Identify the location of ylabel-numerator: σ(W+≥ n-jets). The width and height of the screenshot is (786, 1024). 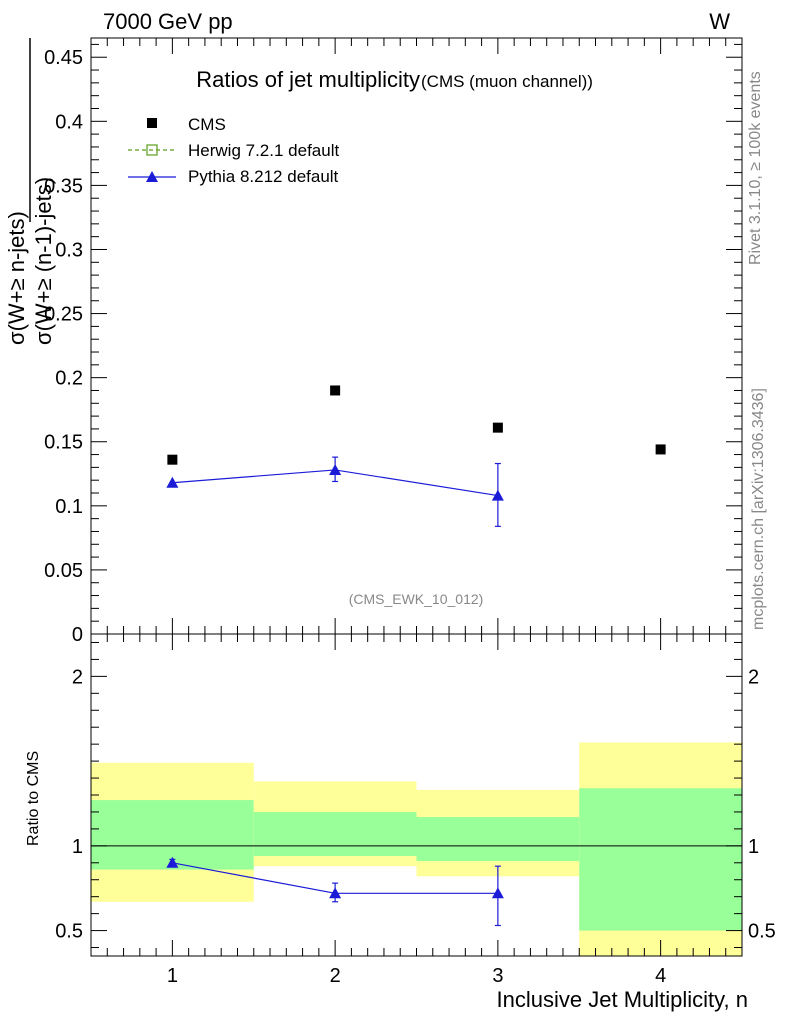
(16, 278).